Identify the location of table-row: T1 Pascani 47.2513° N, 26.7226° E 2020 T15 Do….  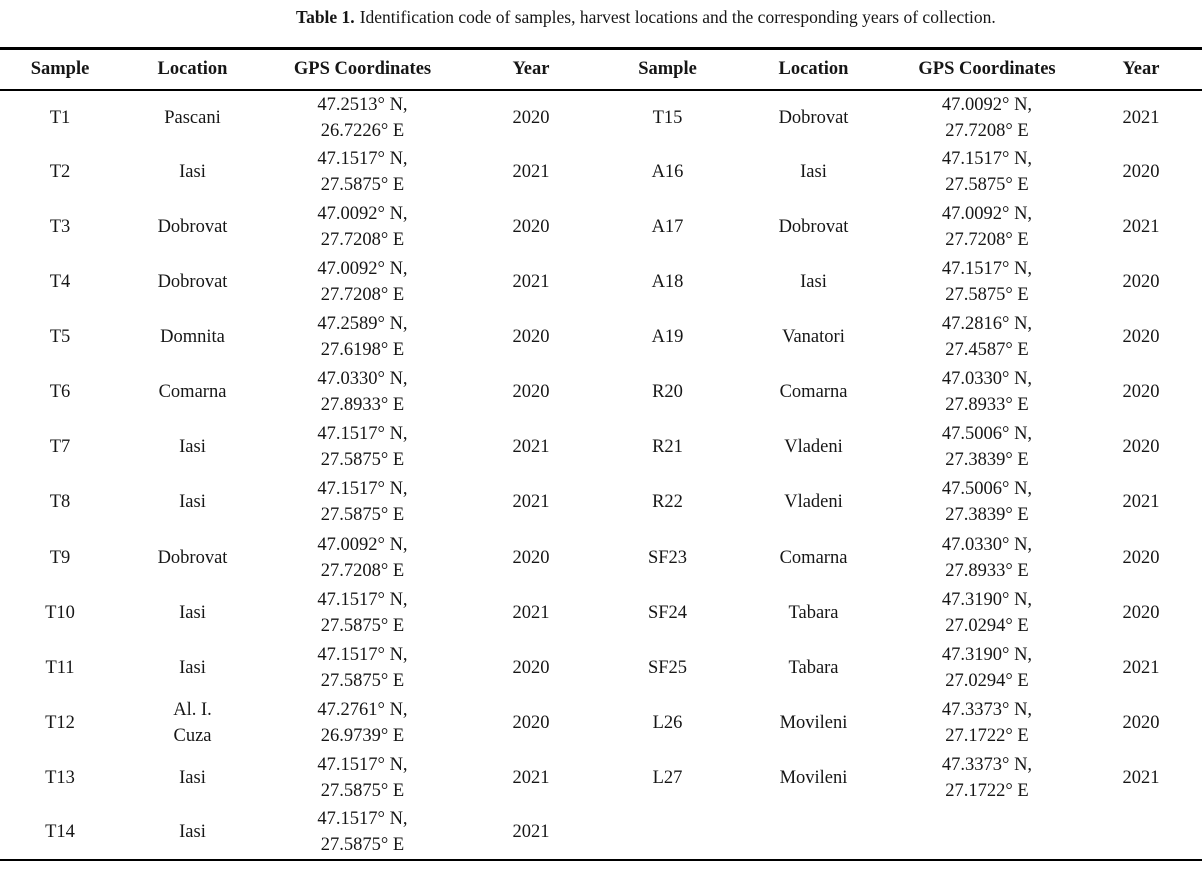
(601, 117).